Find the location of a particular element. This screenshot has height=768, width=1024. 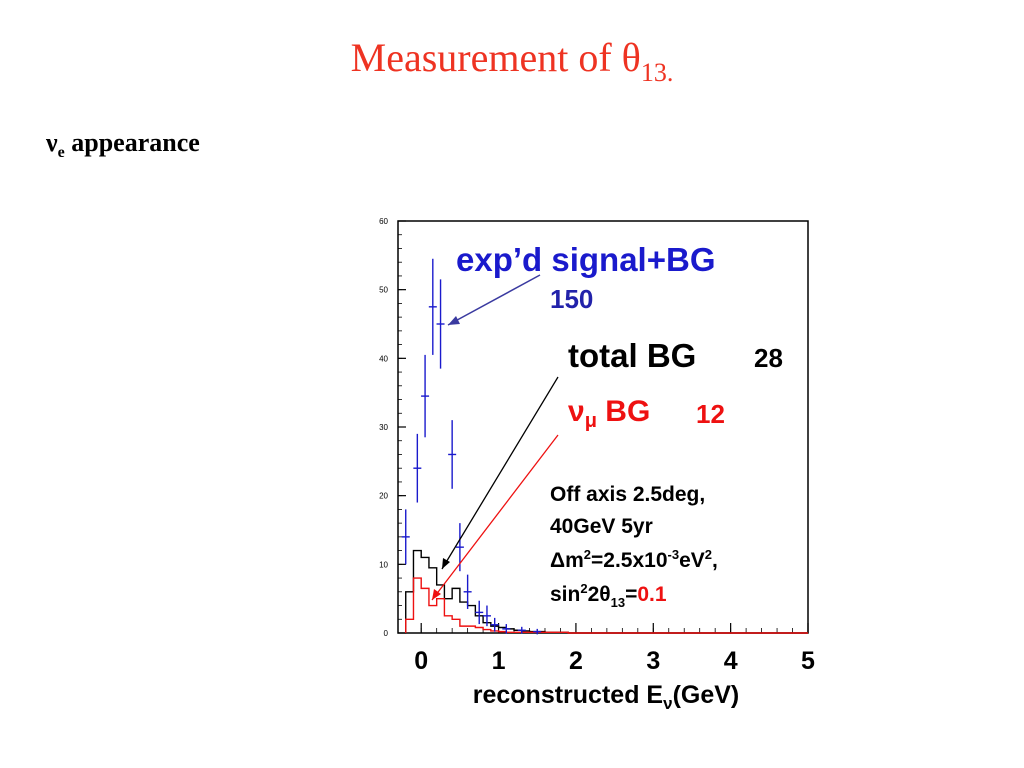

x-axis-title: reconstructed Eν(GeV) is located at coordinates (606, 697).